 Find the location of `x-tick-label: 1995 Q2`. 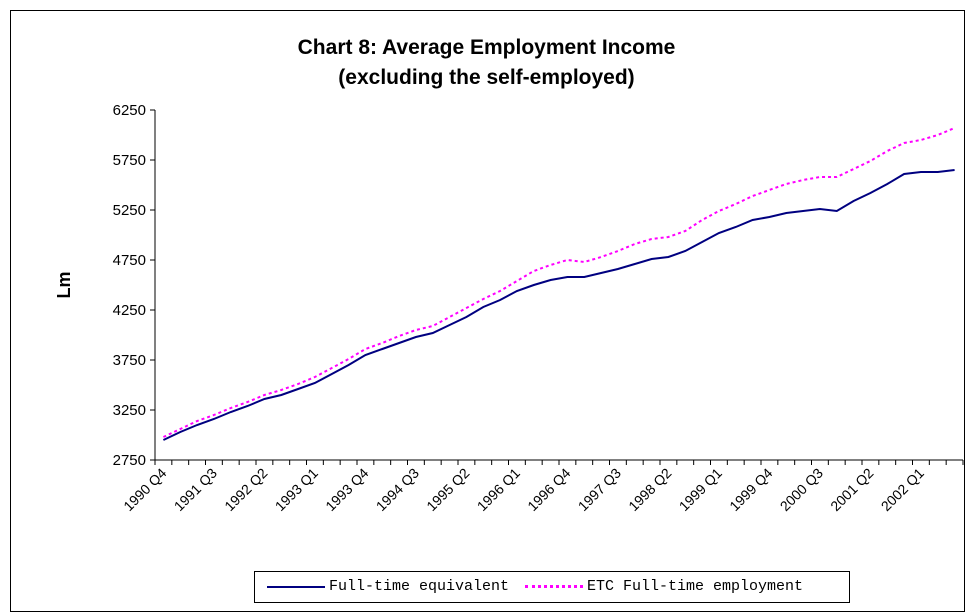

x-tick-label: 1995 Q2 is located at coordinates (447, 489).